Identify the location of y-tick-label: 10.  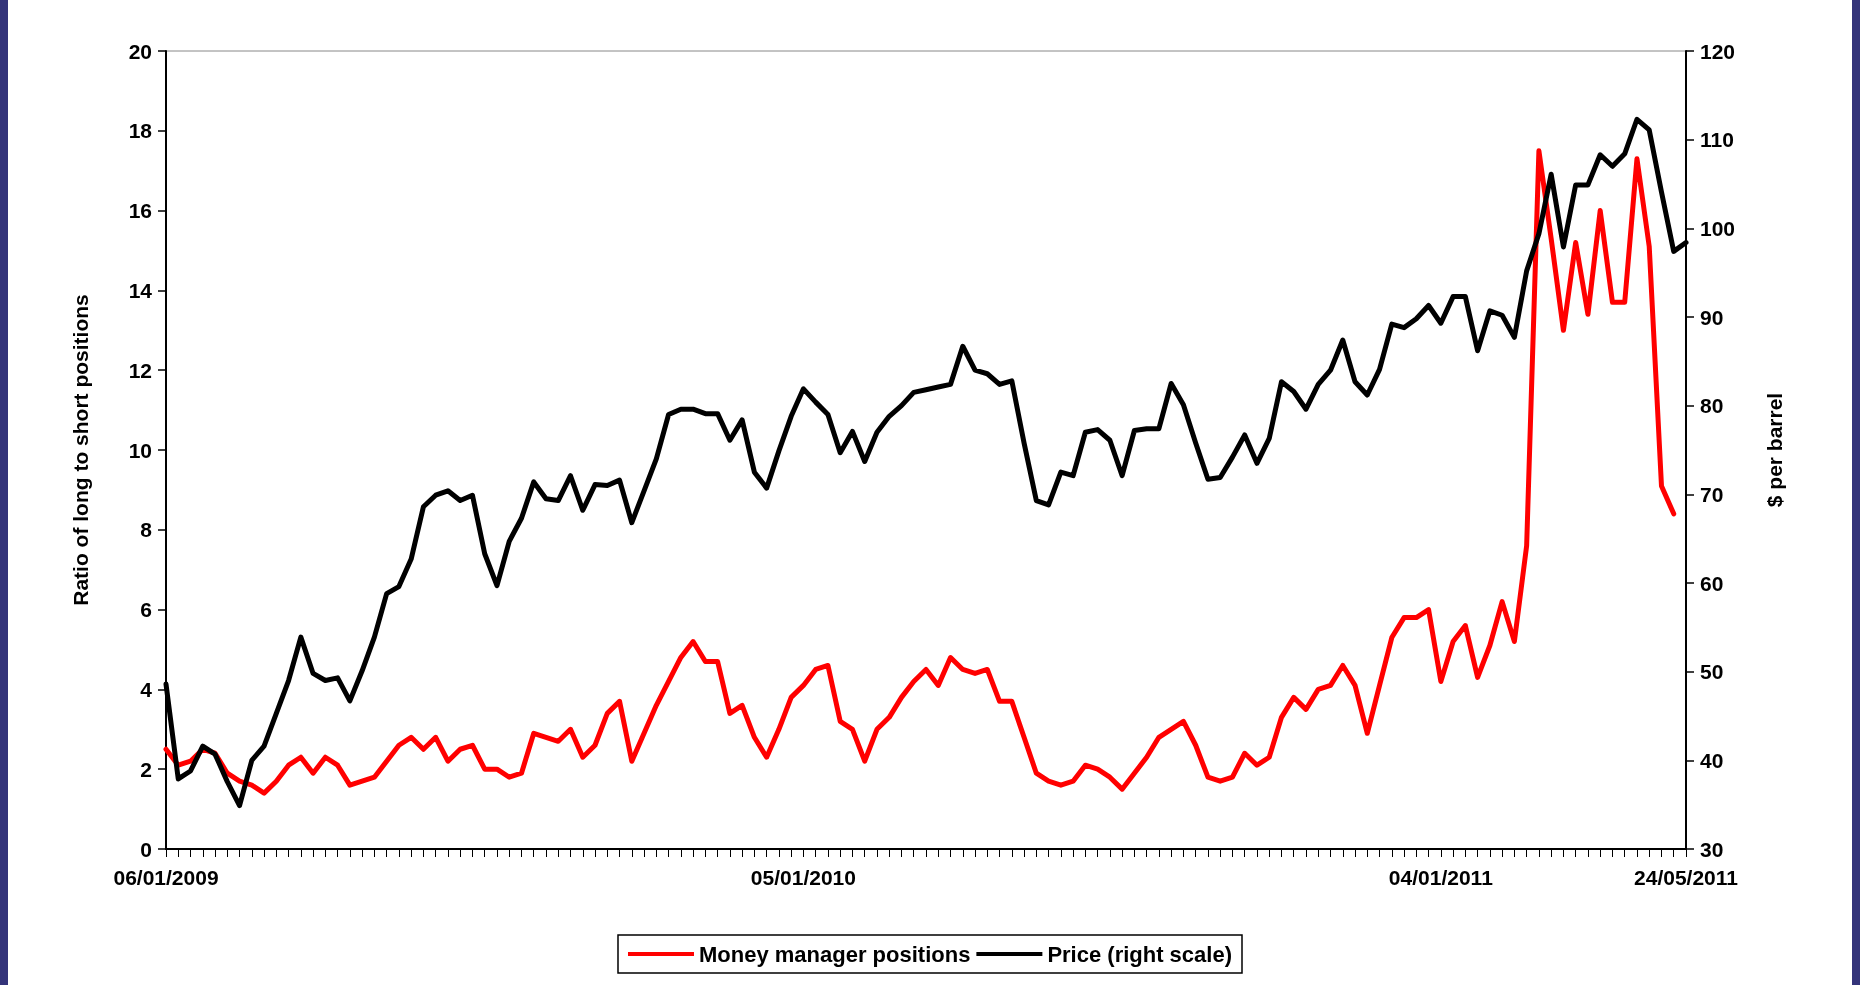
(140, 450).